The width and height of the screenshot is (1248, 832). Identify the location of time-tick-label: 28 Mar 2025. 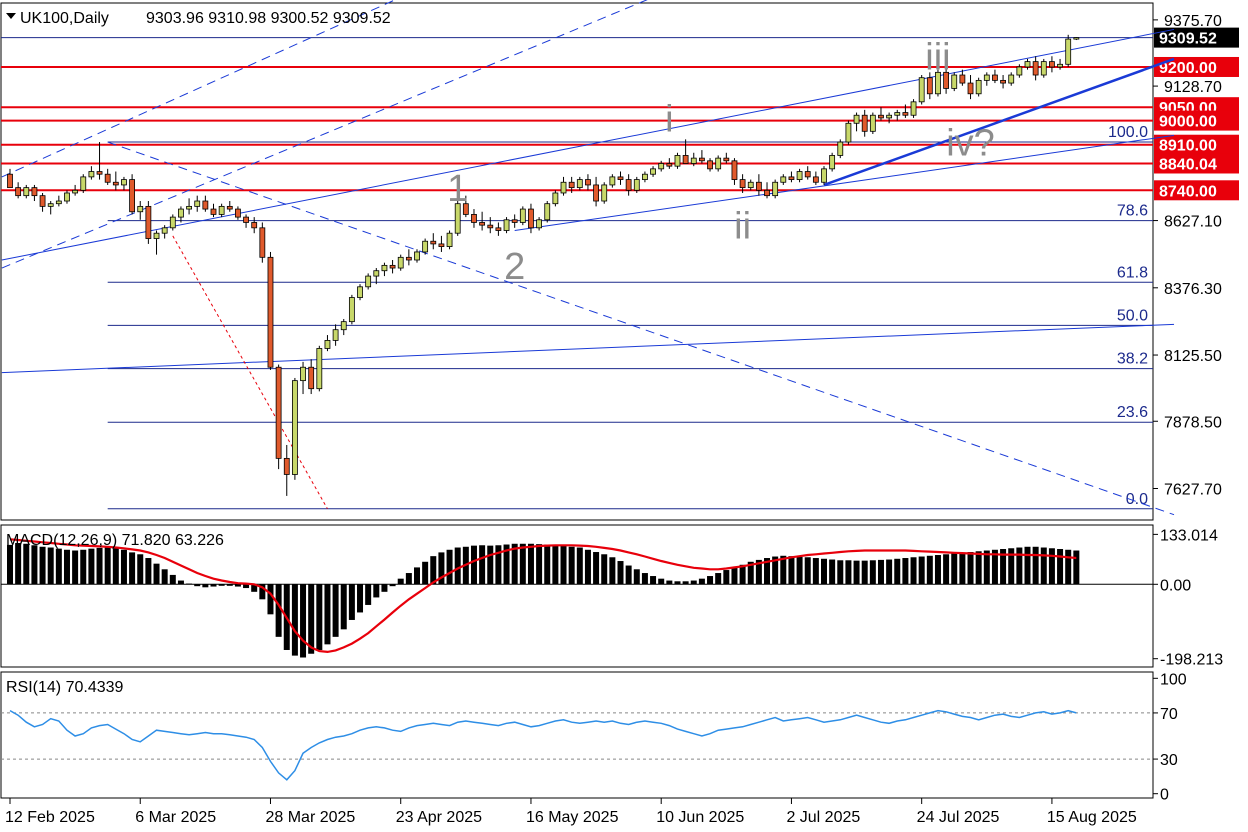
(310, 817).